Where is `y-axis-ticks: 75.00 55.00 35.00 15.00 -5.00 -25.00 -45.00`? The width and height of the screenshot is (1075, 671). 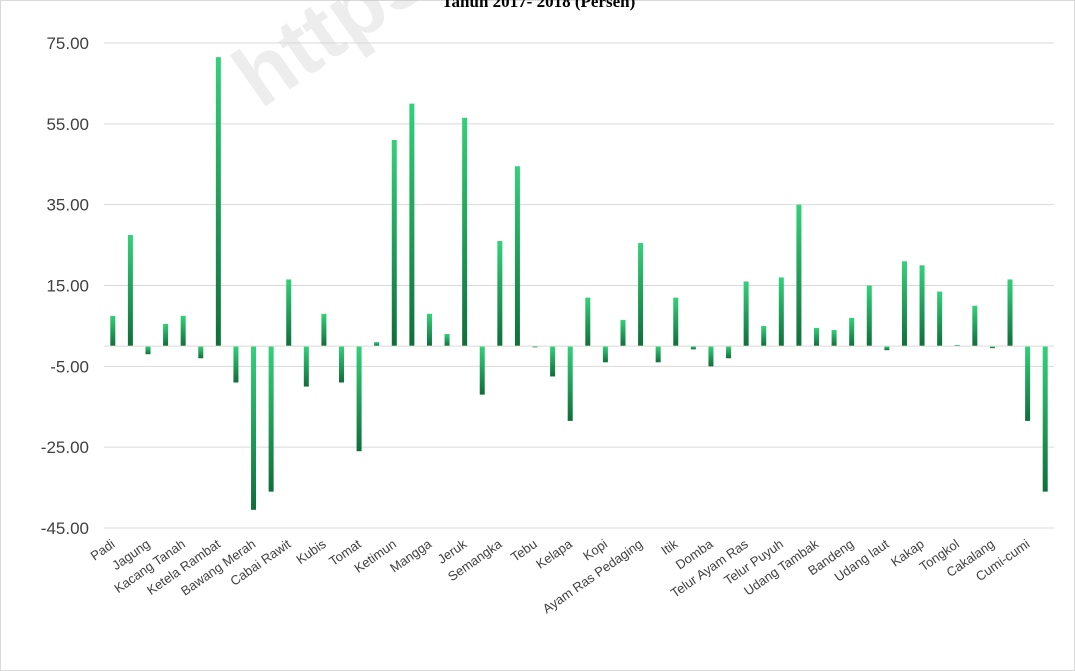 y-axis-ticks: 75.00 55.00 35.00 15.00 -5.00 -25.00 -45.00 is located at coordinates (65, 286).